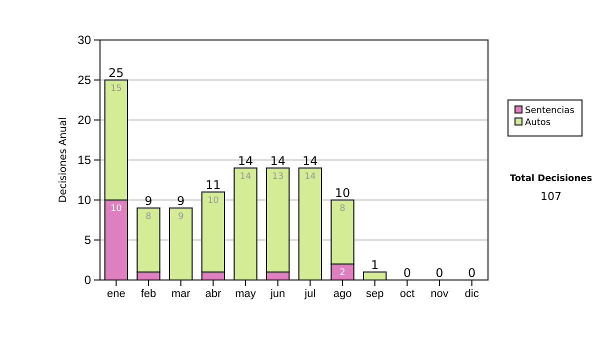  I want to click on x-tick-label: may, so click(245, 294).